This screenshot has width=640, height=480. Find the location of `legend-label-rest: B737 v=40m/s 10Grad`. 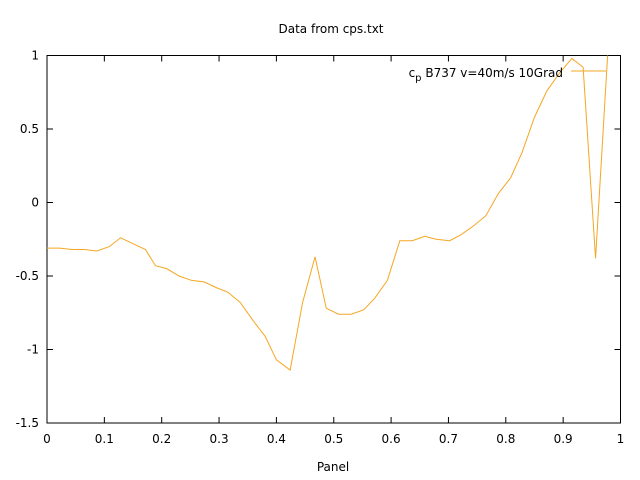

legend-label-rest: B737 v=40m/s 10Grad is located at coordinates (492, 73).